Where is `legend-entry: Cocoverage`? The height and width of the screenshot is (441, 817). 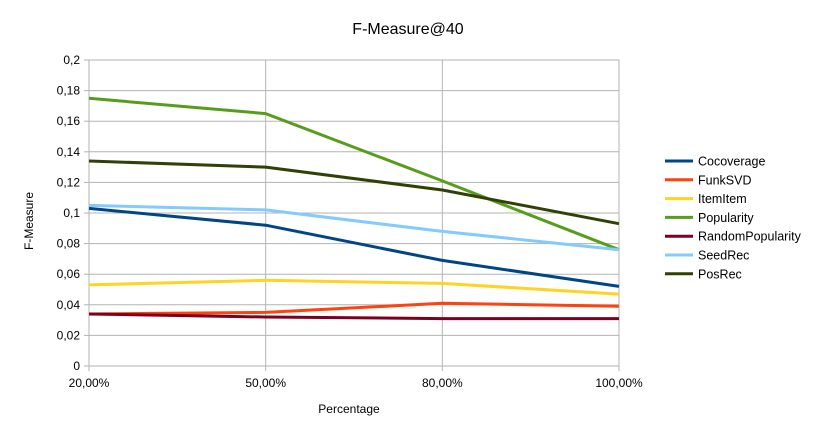 legend-entry: Cocoverage is located at coordinates (715, 162).